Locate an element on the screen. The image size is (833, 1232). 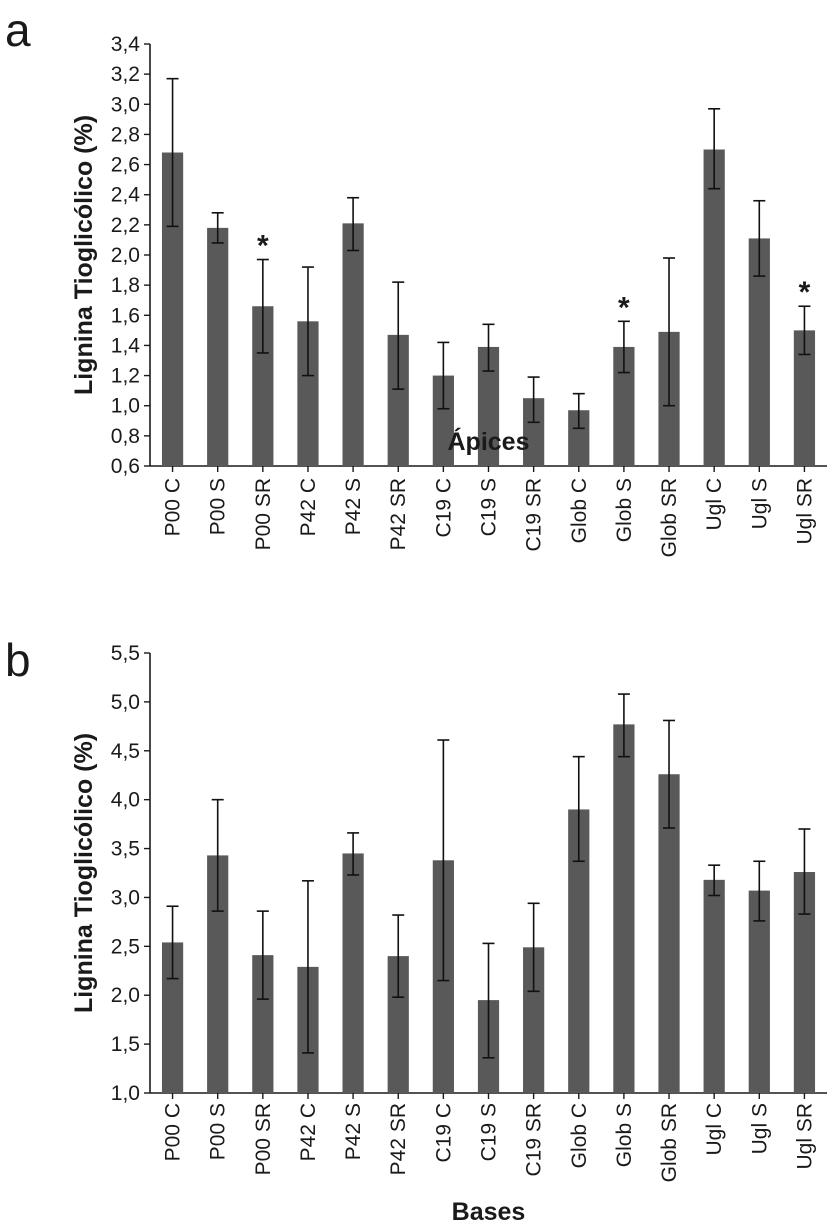
y-tick-label: 2,4 is located at coordinates (126, 195).